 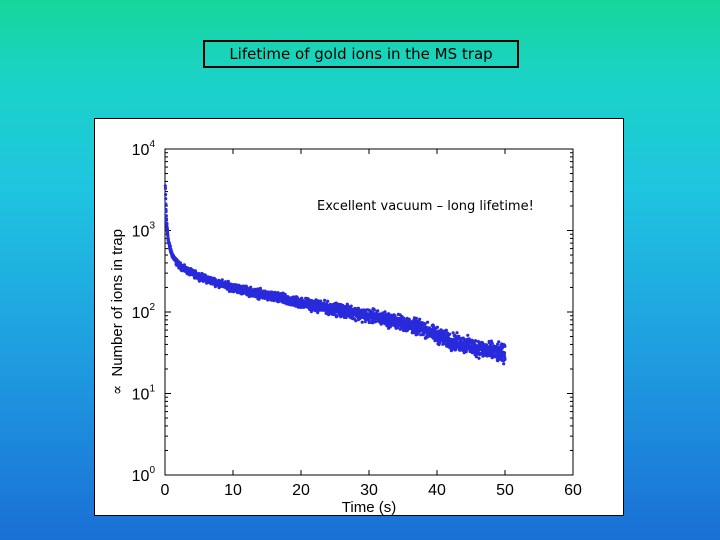 What do you see at coordinates (144, 394) in the screenshot?
I see `y-tick-label: 10¹` at bounding box center [144, 394].